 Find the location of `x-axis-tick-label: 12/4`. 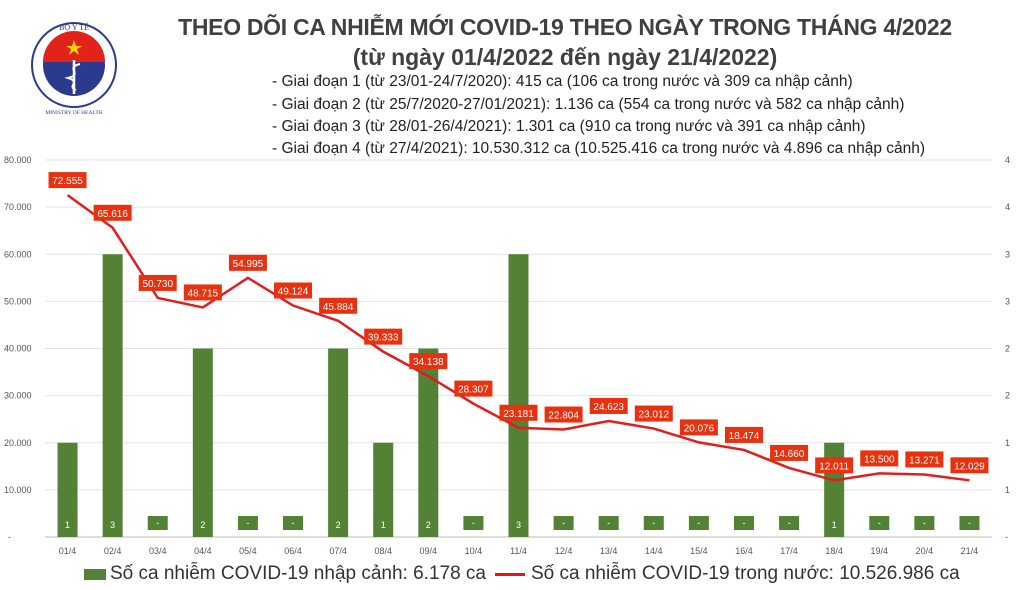

x-axis-tick-label: 12/4 is located at coordinates (564, 551).